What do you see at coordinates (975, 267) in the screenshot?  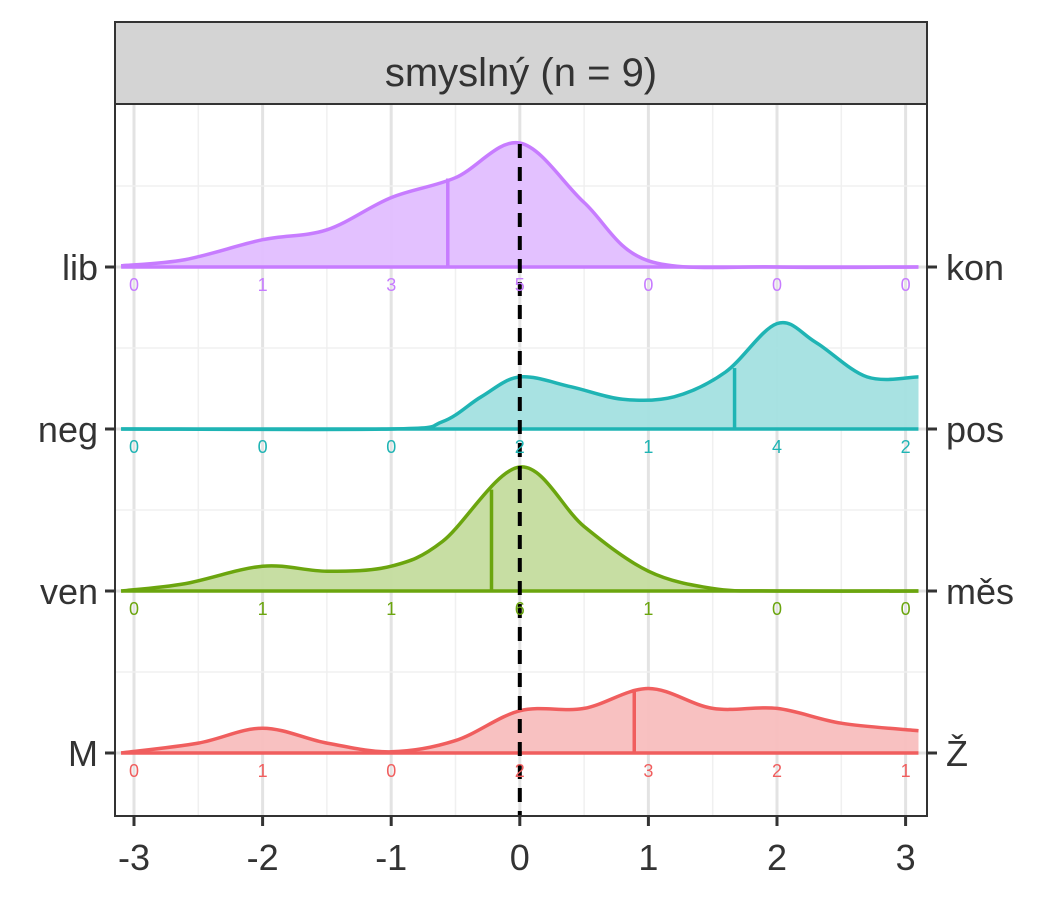 I see `y-label-right: kon` at bounding box center [975, 267].